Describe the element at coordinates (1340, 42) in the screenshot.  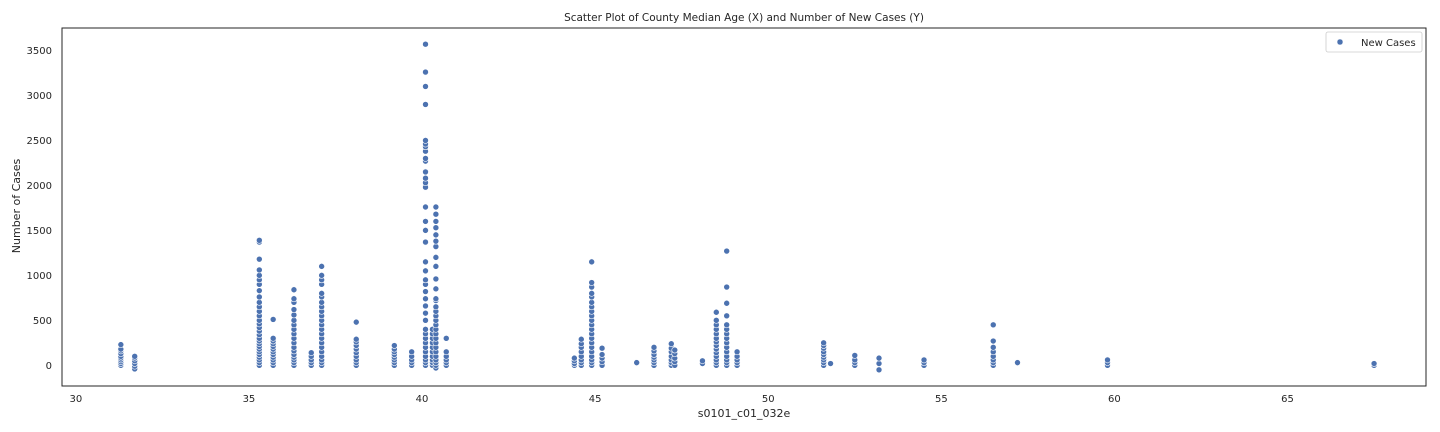
I see `legend-marker` at that location.